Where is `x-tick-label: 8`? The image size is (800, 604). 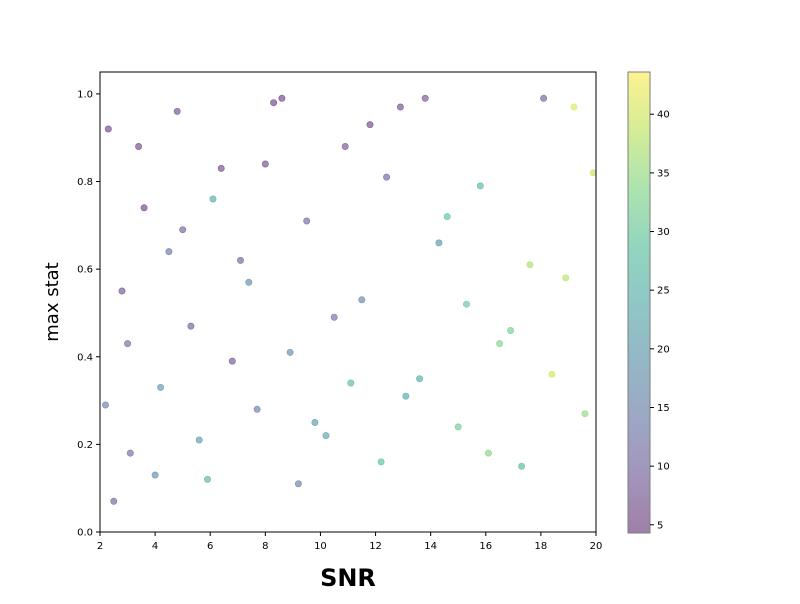
x-tick-label: 8 is located at coordinates (265, 546).